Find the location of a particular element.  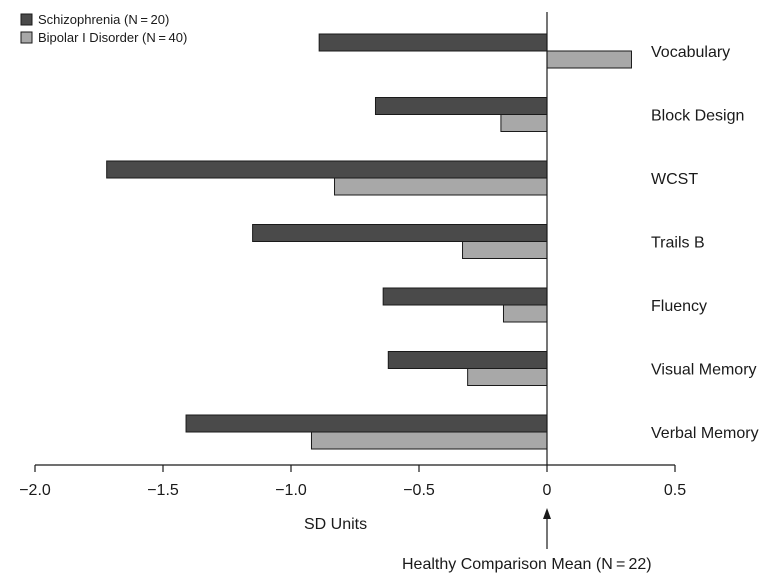

bar-bipolar-wcst is located at coordinates (441, 186).